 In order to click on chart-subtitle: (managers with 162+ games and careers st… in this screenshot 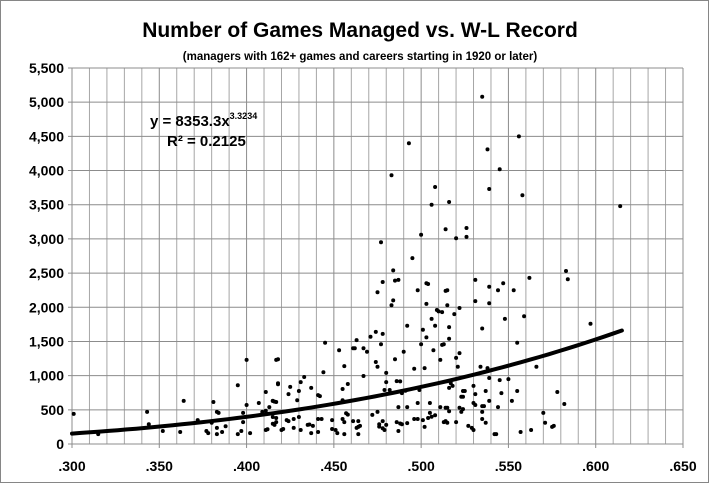, I will do `click(360, 57)`.